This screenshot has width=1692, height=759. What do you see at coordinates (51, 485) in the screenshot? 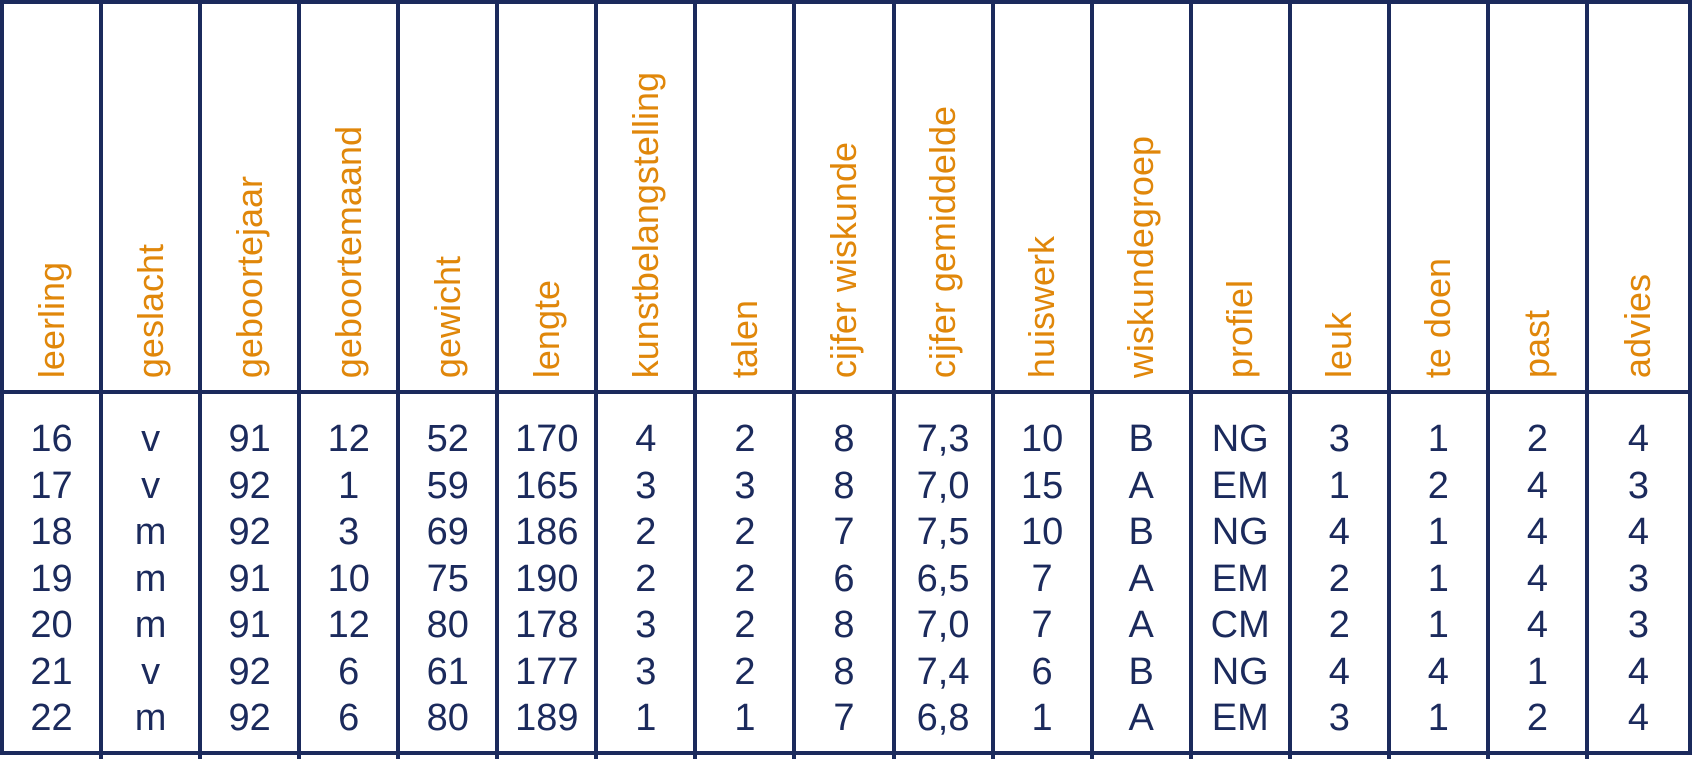
I see `table-cell: 17` at bounding box center [51, 485].